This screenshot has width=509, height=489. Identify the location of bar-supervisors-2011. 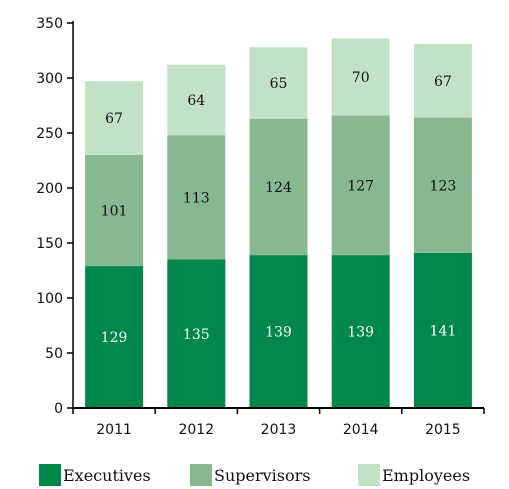
(114, 211).